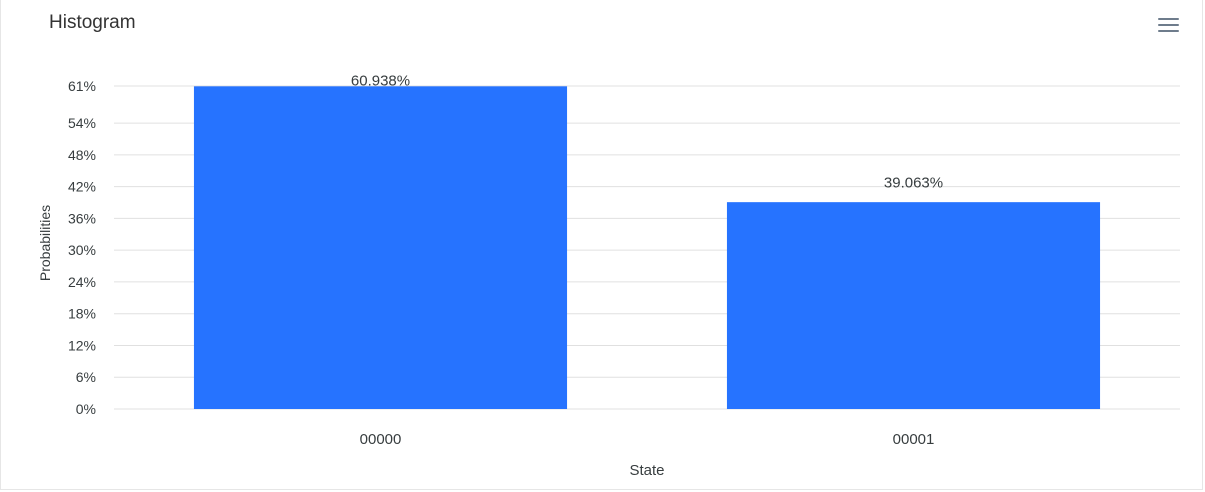 The image size is (1205, 492). Describe the element at coordinates (82, 155) in the screenshot. I see `y-tick-label: 48%` at that location.